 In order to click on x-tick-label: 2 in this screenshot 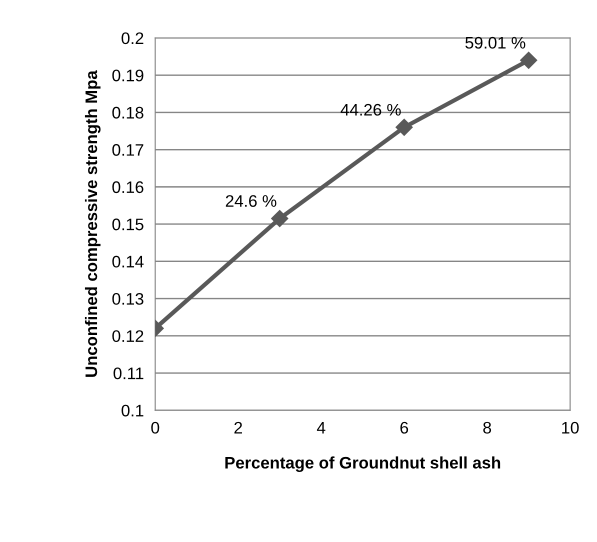, I will do `click(238, 428)`.